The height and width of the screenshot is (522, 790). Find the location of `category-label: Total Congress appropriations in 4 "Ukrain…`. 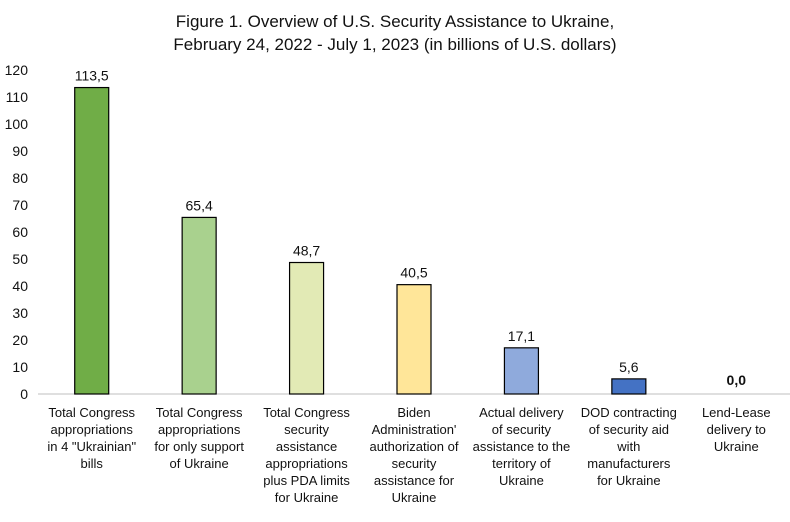

category-label: Total Congress appropriations in 4 "Ukrain… is located at coordinates (91, 438).